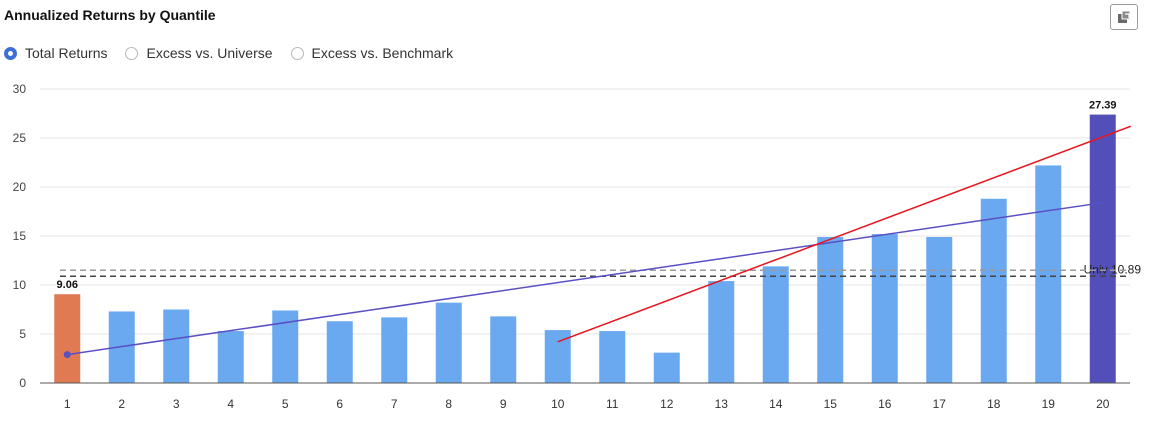 This screenshot has height=421, width=1154. Describe the element at coordinates (22, 334) in the screenshot. I see `y-tick-label: 5` at that location.